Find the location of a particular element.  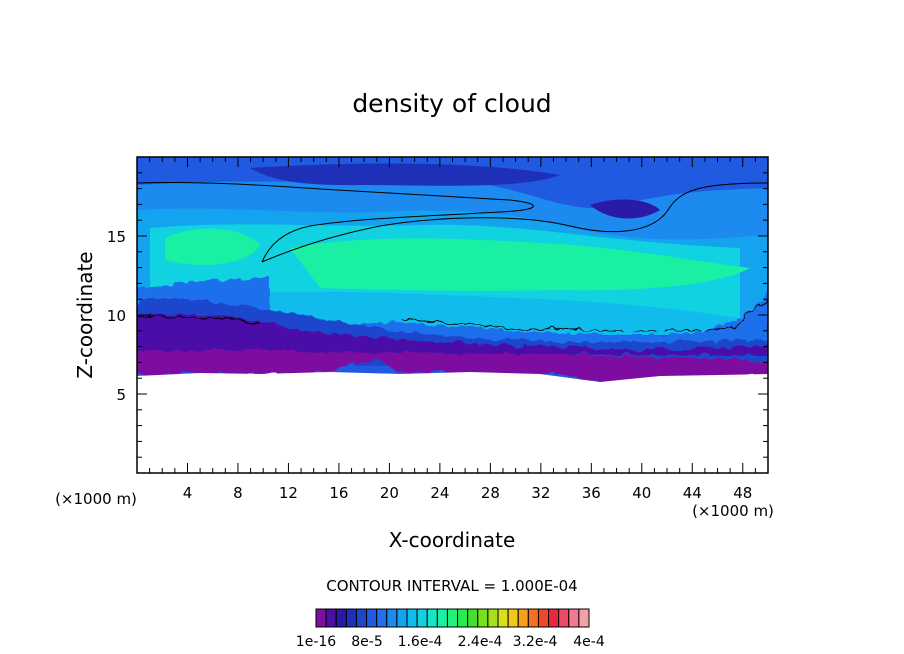

chart-title: density of cloud is located at coordinates (451, 103).